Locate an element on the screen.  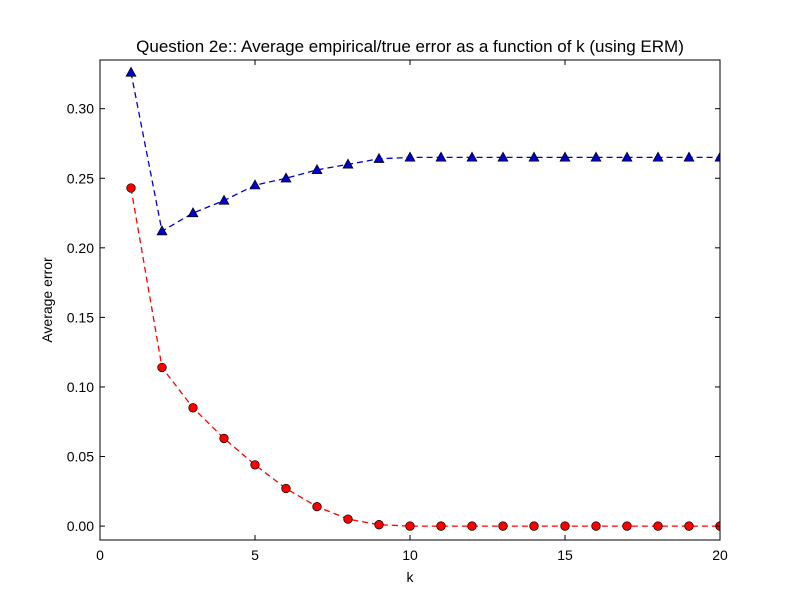
y-tick-label-2: 0.05 is located at coordinates (80, 457).